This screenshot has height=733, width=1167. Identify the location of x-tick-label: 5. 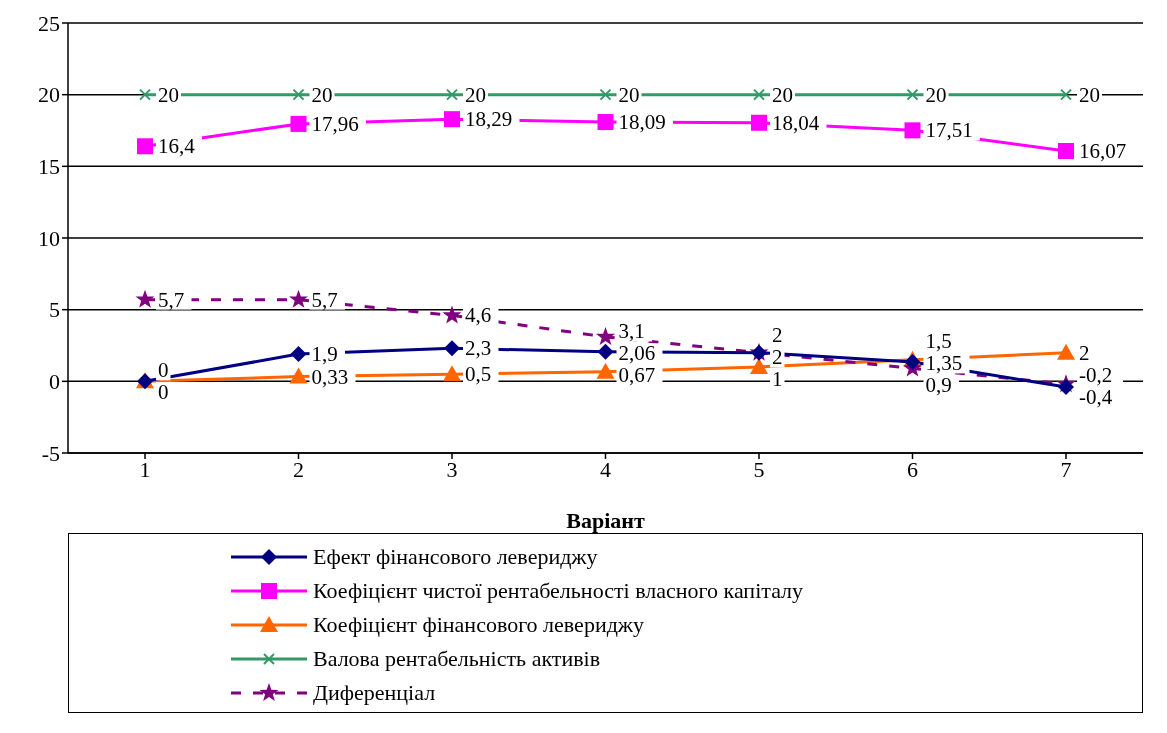
(759, 469).